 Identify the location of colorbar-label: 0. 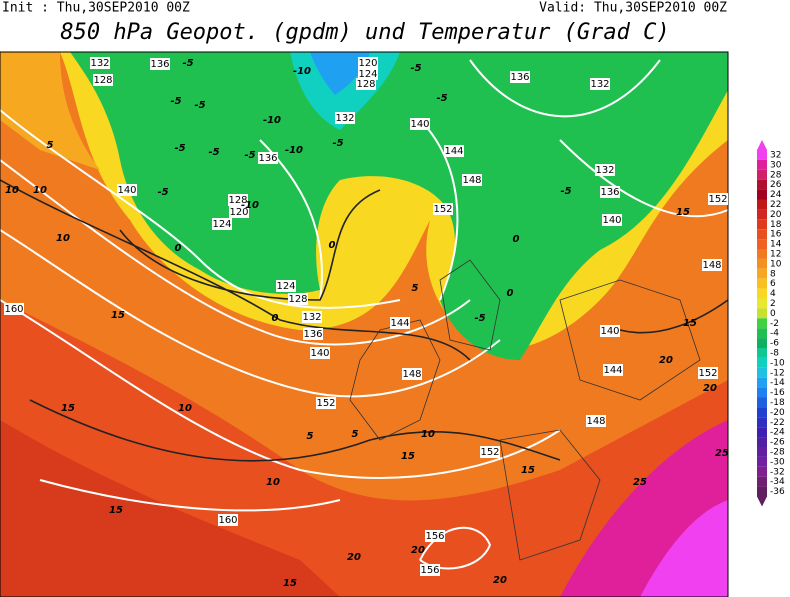
(773, 314).